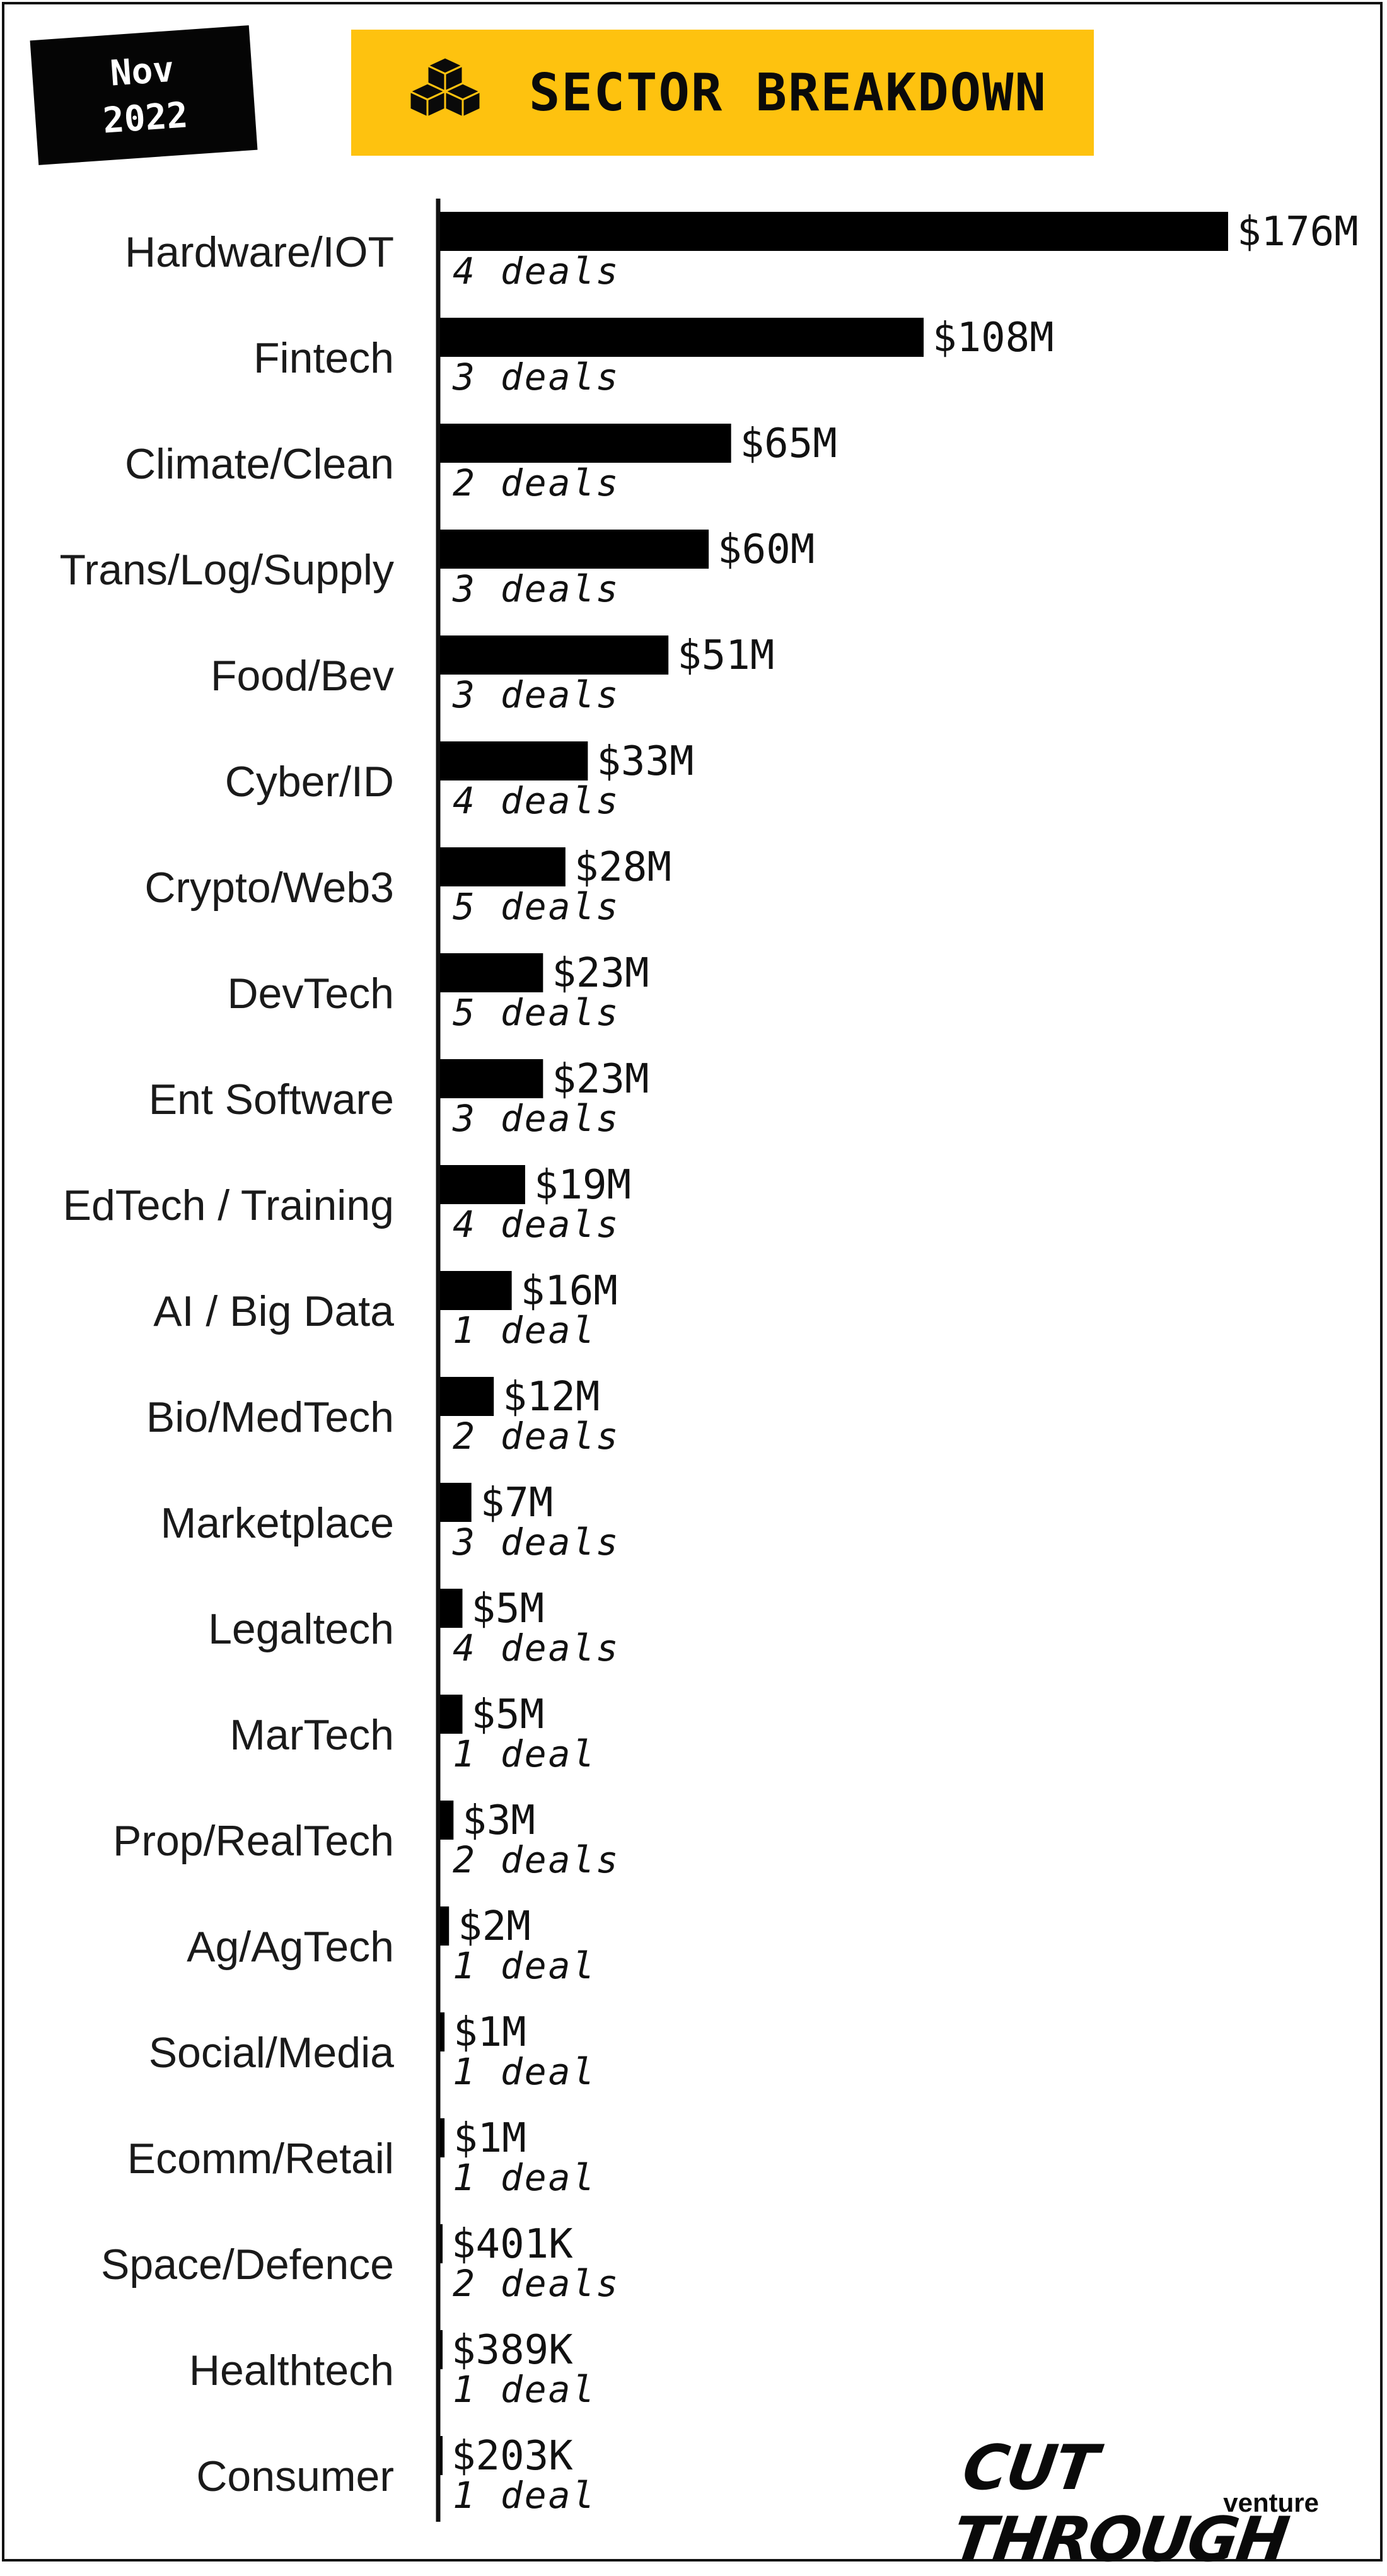 The image size is (1387, 2576). I want to click on category-label: Consumer, so click(295, 2476).